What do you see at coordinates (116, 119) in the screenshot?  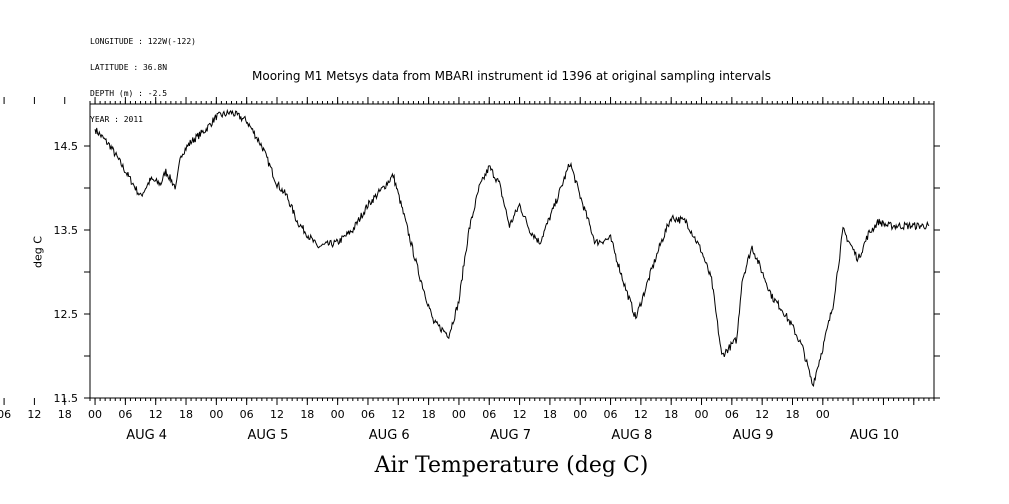 I see `year-text: YEAR : 2011` at bounding box center [116, 119].